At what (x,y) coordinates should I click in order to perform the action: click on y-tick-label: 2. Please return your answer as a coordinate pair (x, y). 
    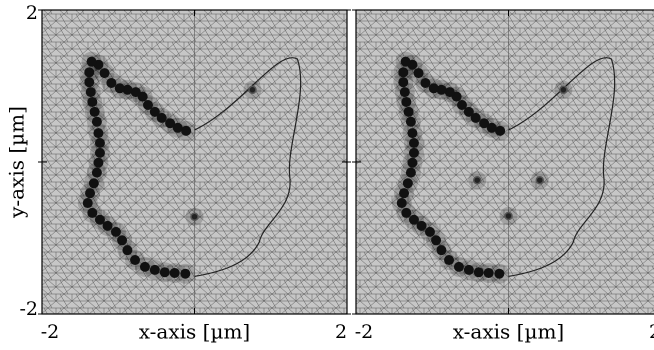
    Looking at the image, I should click on (32, 13).